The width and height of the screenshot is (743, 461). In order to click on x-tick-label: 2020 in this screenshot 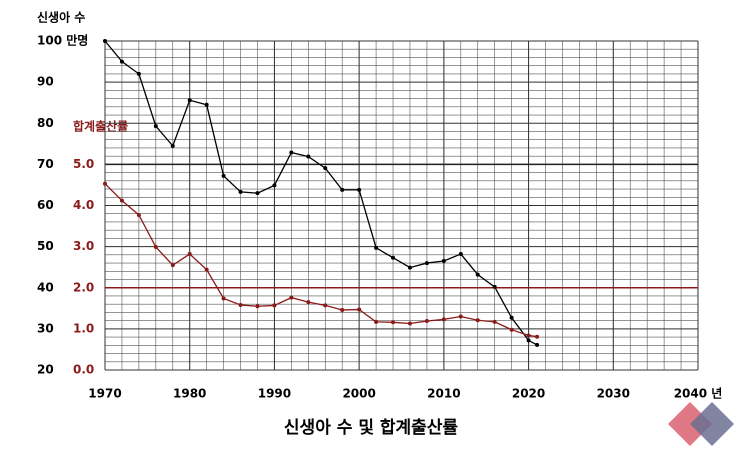, I will do `click(528, 394)`.